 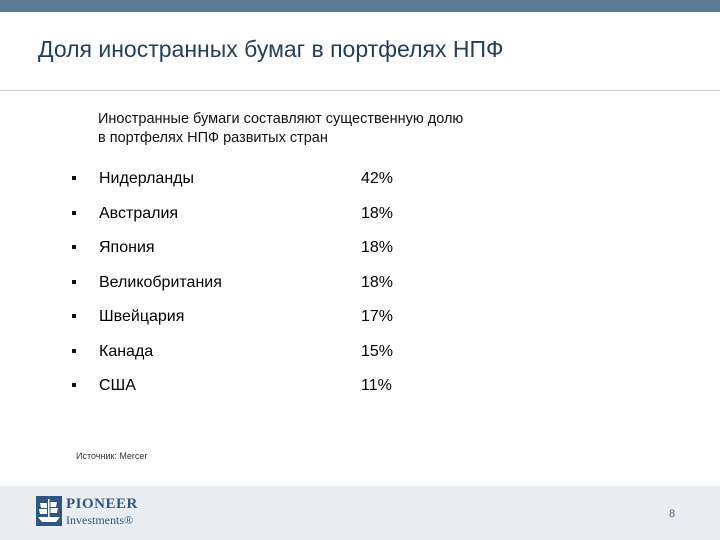 I want to click on slide-title: Доля иностранных бумаг в портфелях НПФ, so click(x=271, y=49).